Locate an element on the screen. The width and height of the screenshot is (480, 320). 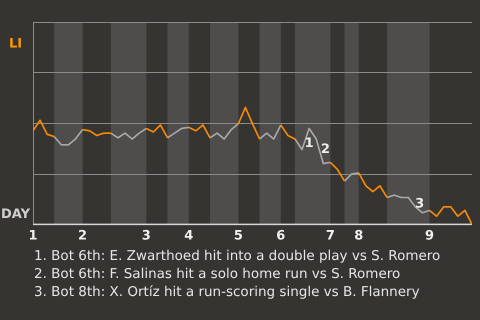
x-tick-label: 3 is located at coordinates (146, 236).